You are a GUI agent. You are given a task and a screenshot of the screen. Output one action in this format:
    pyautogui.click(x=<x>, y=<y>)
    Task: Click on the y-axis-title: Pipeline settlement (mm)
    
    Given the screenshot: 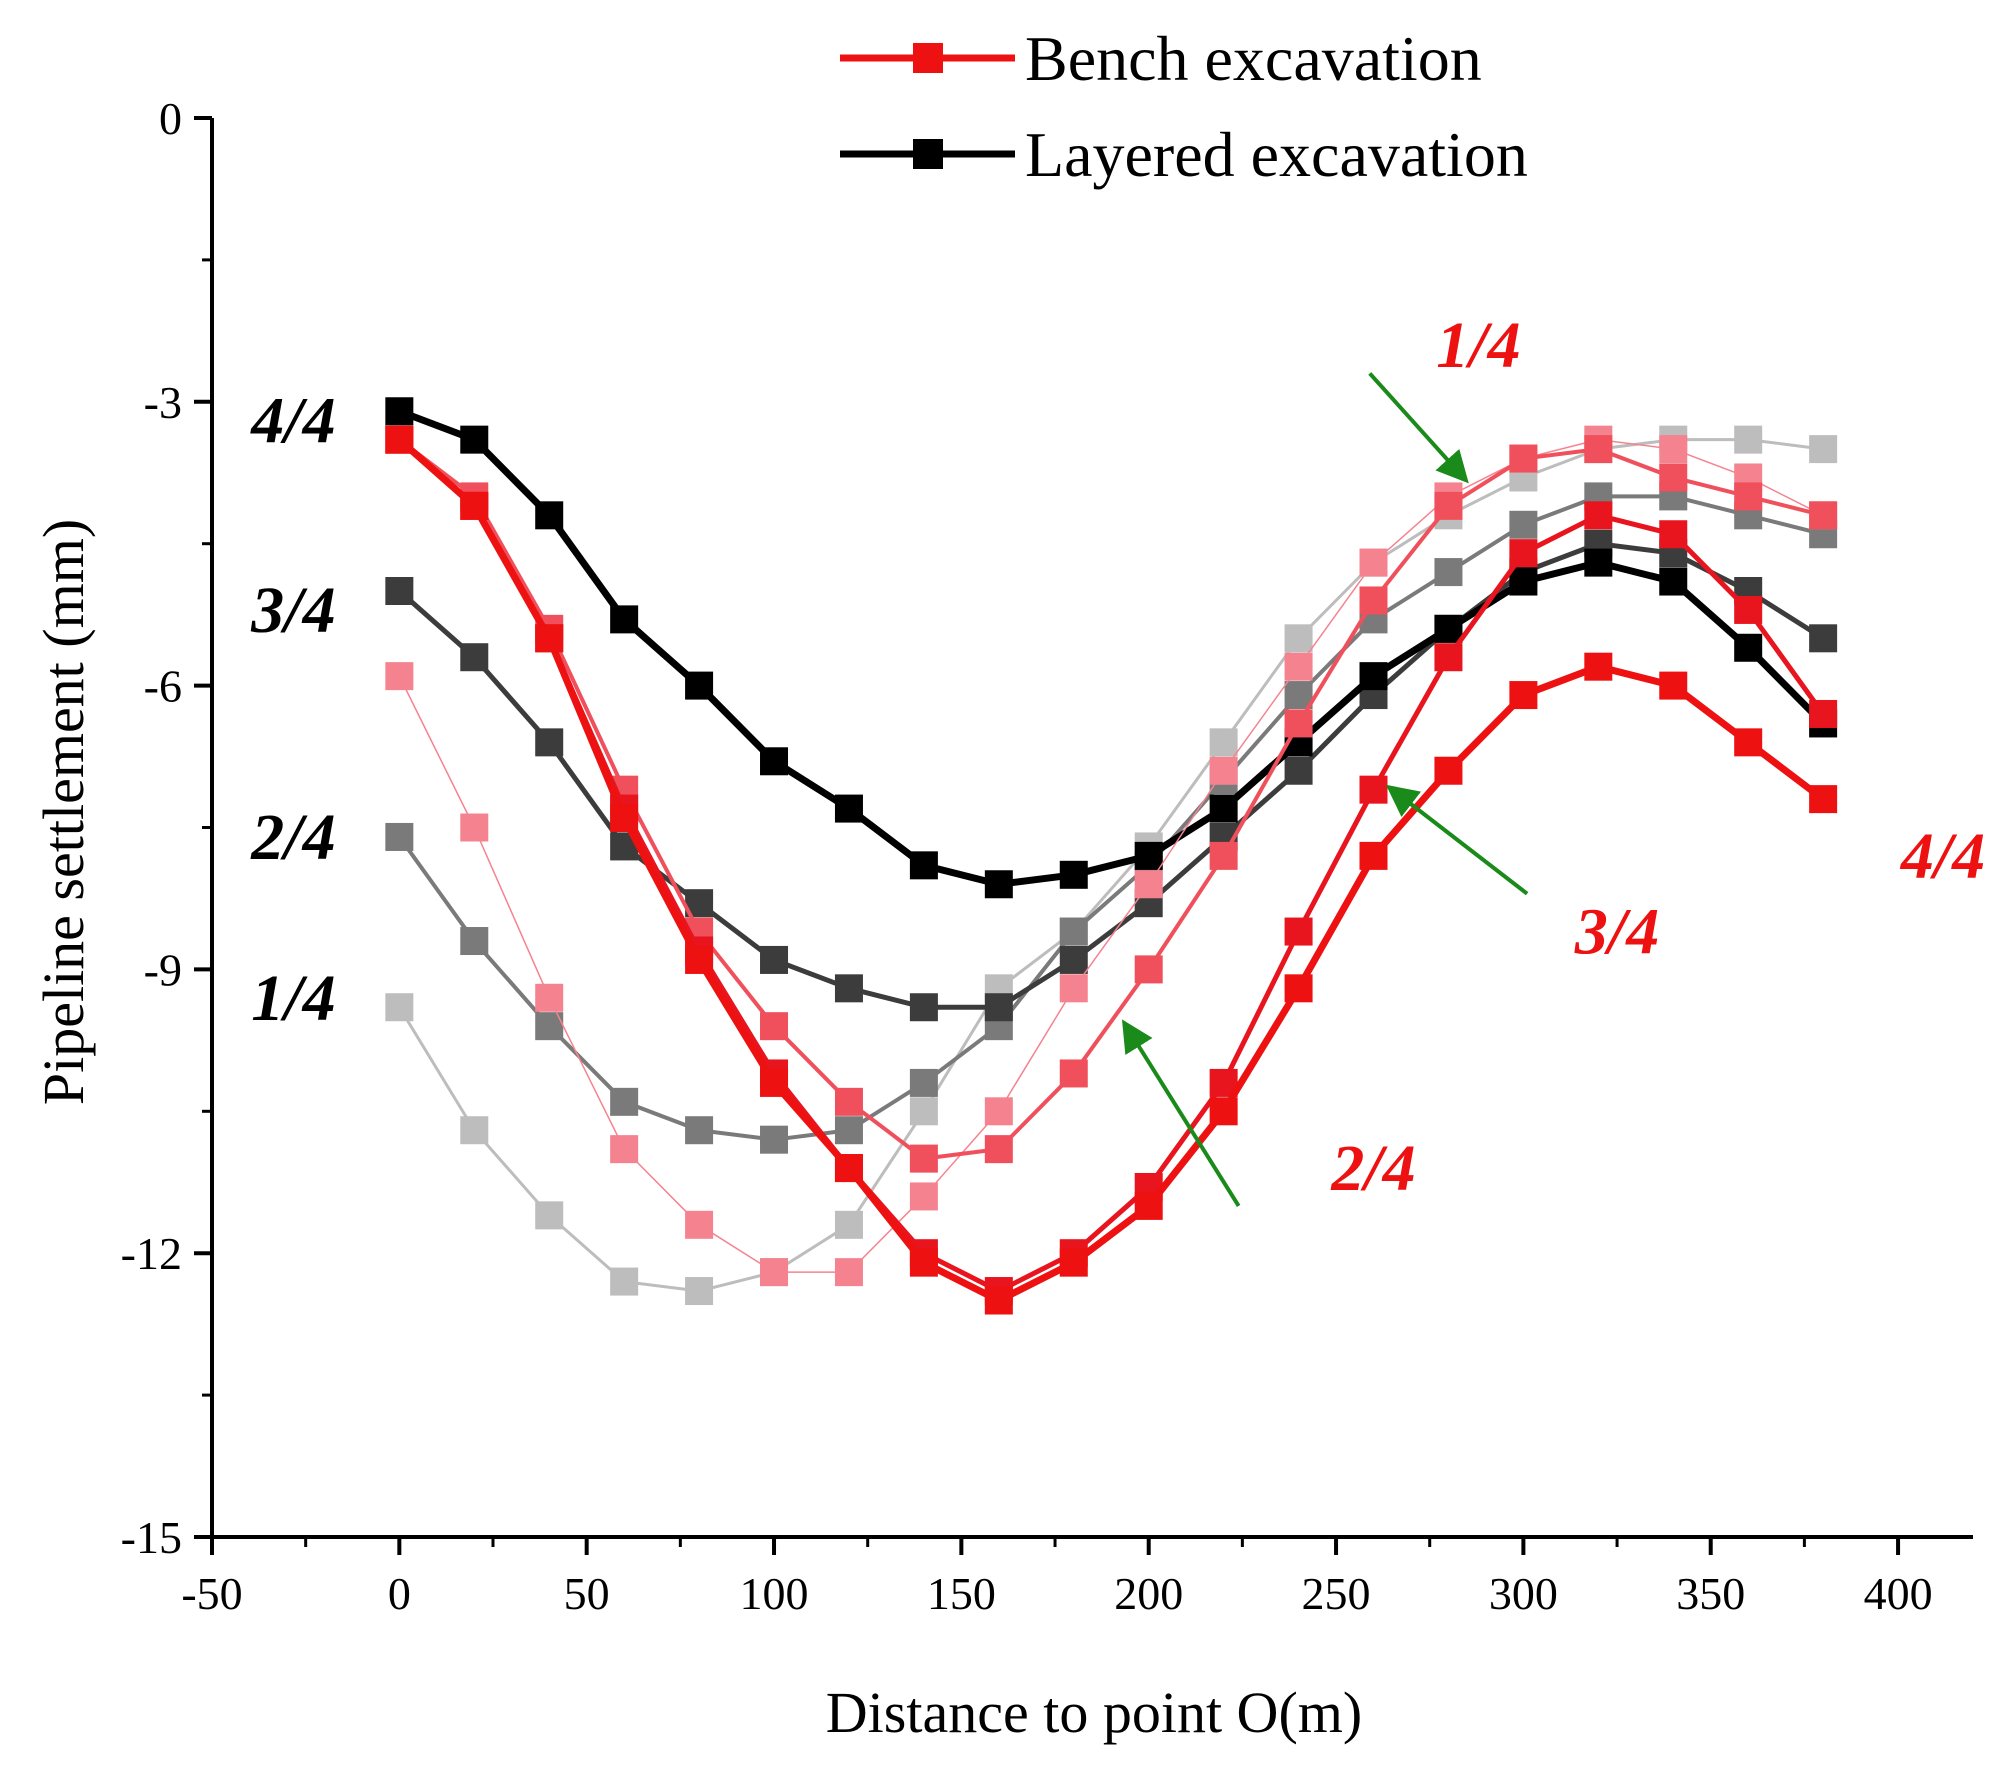 What is the action you would take?
    pyautogui.click(x=63, y=812)
    